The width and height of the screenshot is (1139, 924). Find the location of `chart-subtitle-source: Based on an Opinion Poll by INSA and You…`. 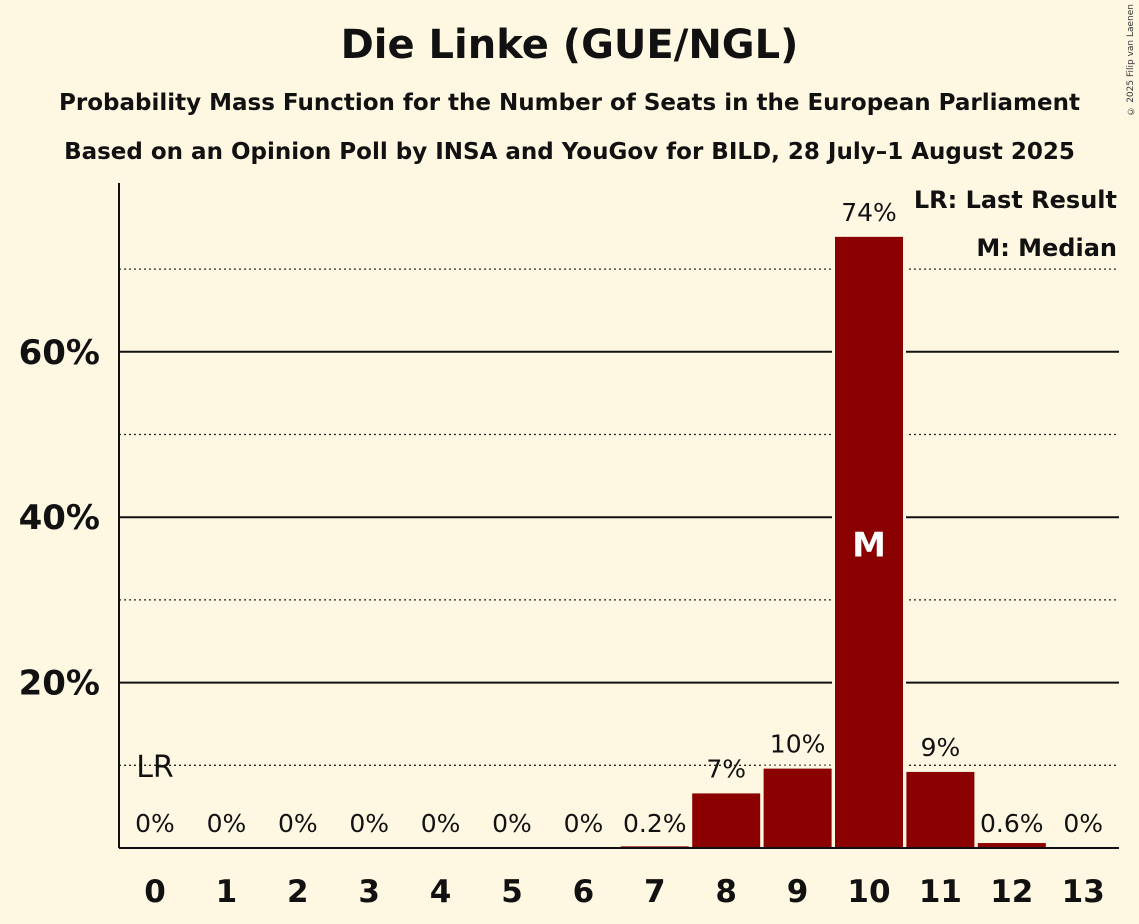

chart-subtitle-source: Based on an Opinion Poll by INSA and You… is located at coordinates (569, 152).